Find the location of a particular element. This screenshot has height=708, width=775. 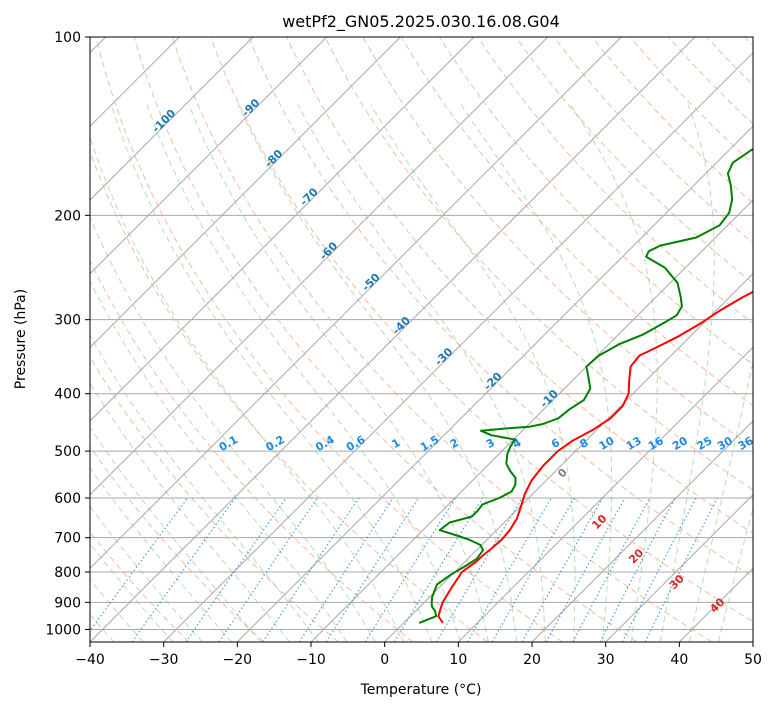

chart-title: wetPf2_GN05.2025.030.16.08.G04 is located at coordinates (421, 22).